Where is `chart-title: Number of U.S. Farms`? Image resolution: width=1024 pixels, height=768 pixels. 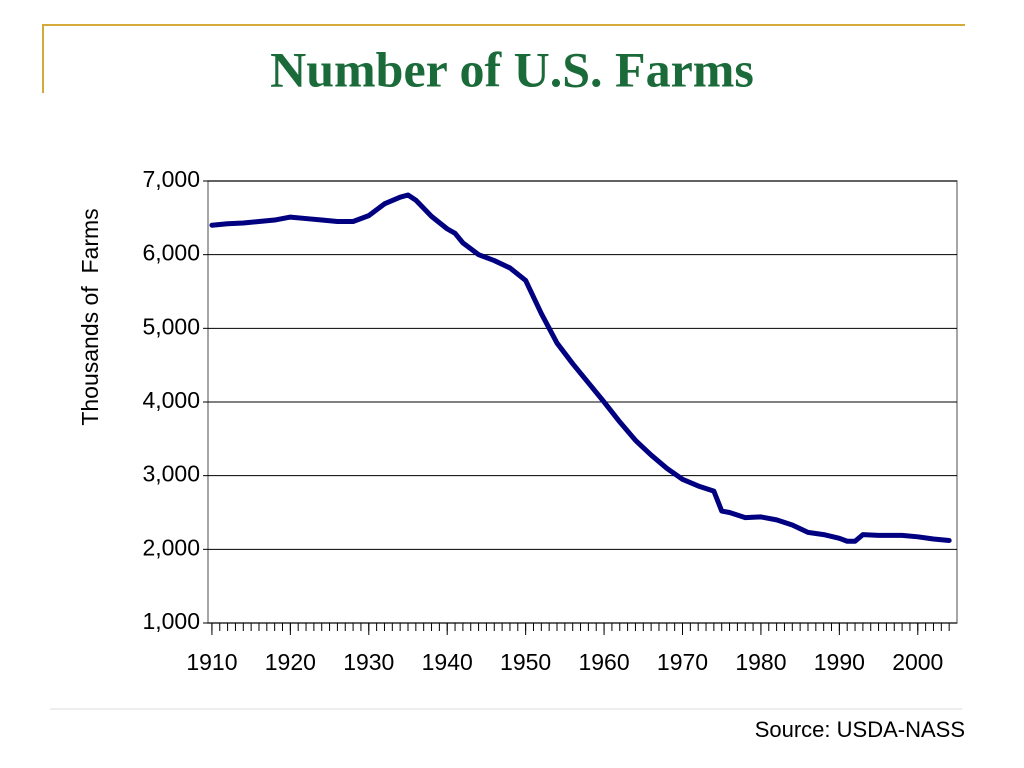 chart-title: Number of U.S. Farms is located at coordinates (512, 69).